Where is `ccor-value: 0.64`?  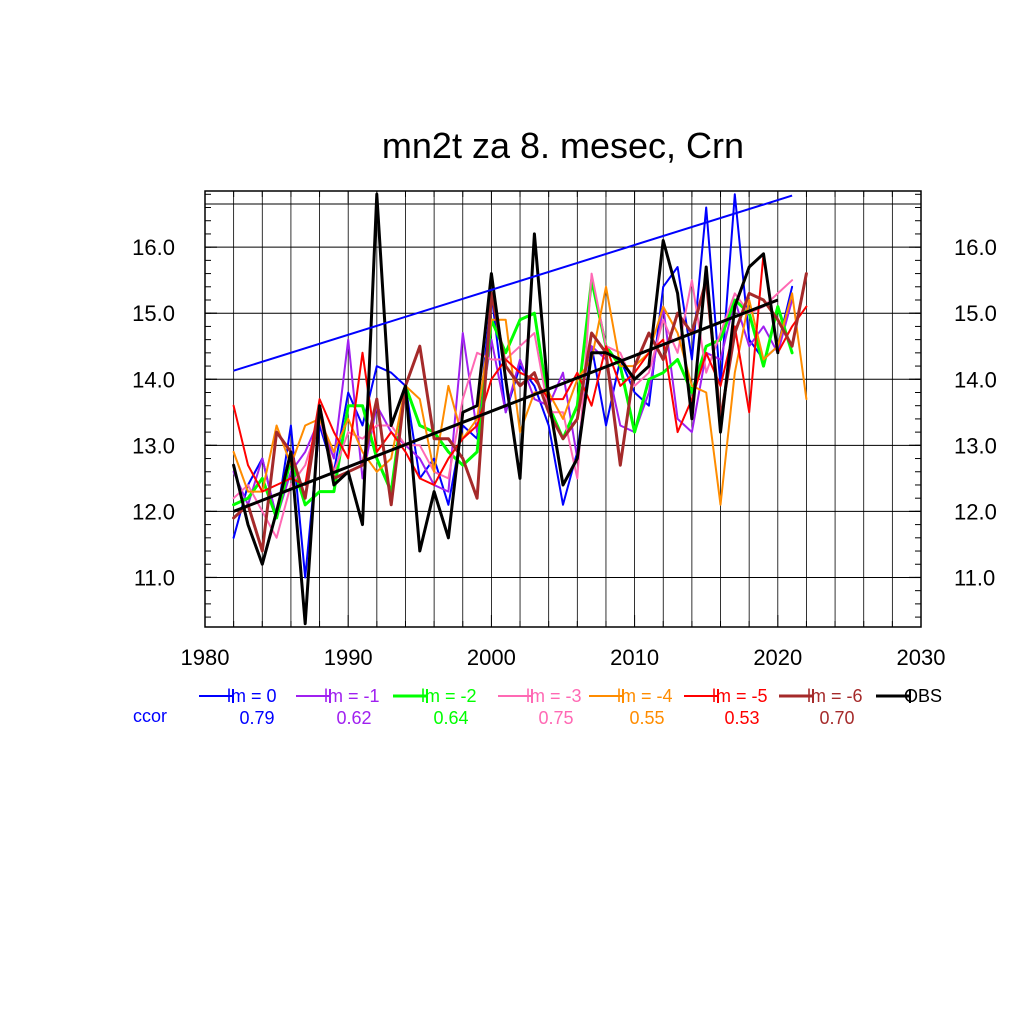
ccor-value: 0.64 is located at coordinates (450, 718).